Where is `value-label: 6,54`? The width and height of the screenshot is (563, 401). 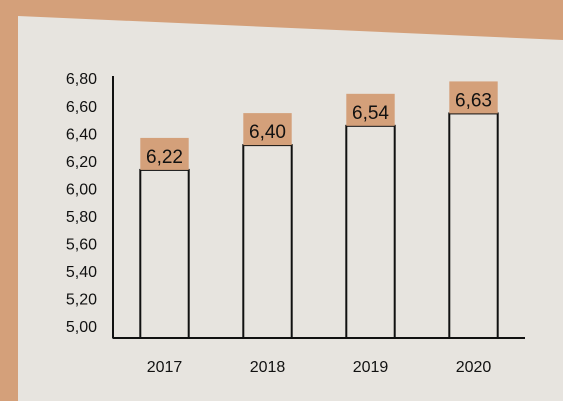
value-label: 6,54 is located at coordinates (370, 113).